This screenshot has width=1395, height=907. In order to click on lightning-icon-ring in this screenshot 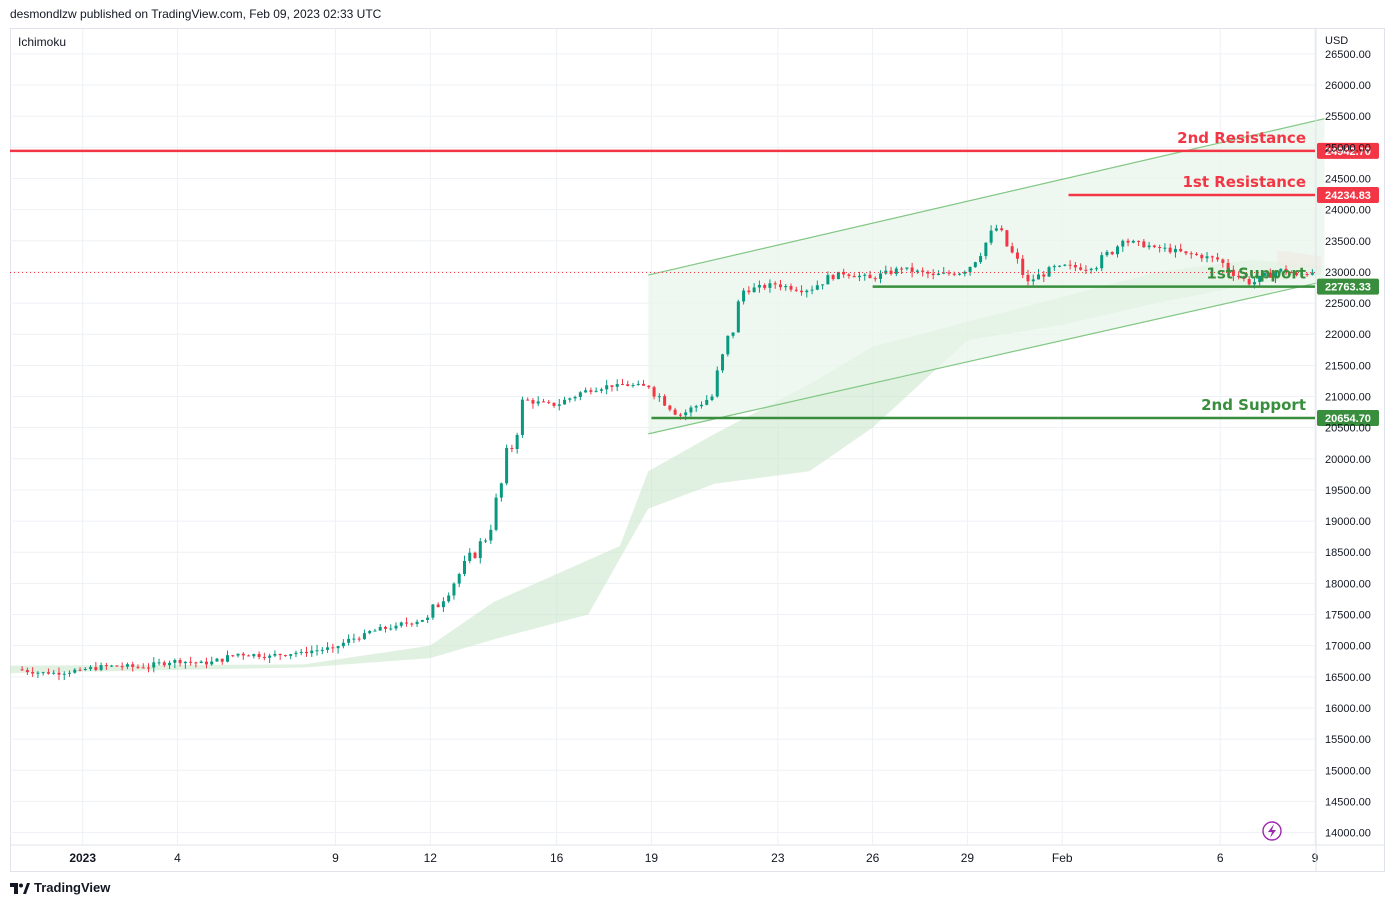, I will do `click(1272, 831)`.